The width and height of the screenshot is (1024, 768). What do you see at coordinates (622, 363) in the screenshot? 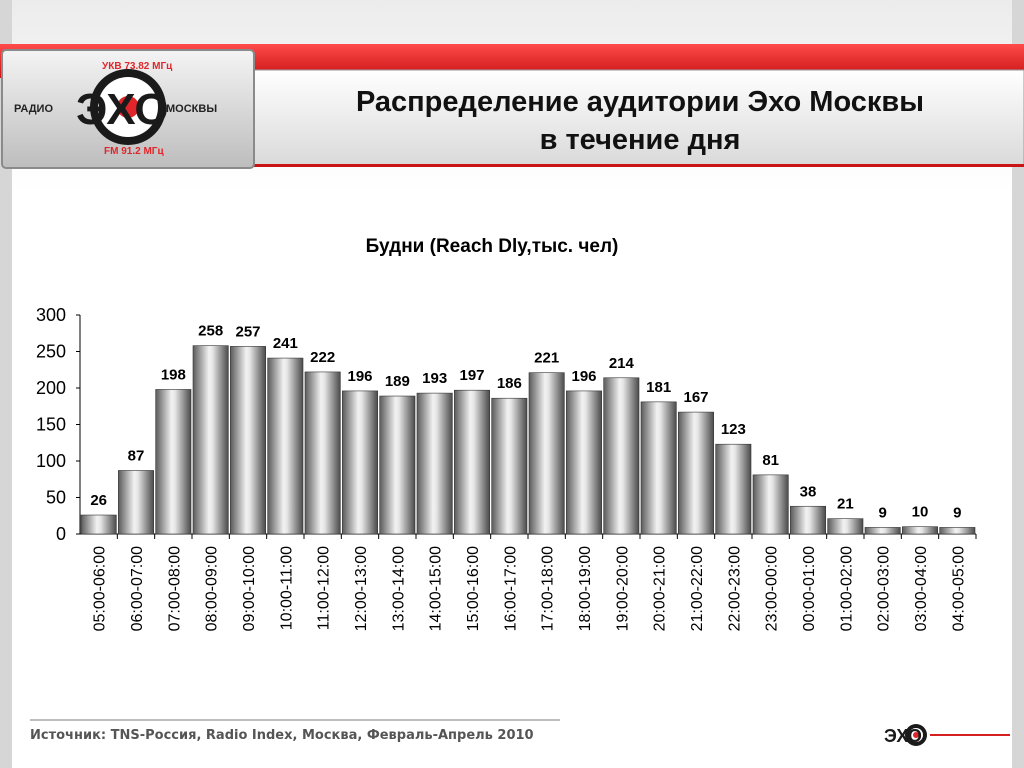
I see `bar-value-label: 214` at bounding box center [622, 363].